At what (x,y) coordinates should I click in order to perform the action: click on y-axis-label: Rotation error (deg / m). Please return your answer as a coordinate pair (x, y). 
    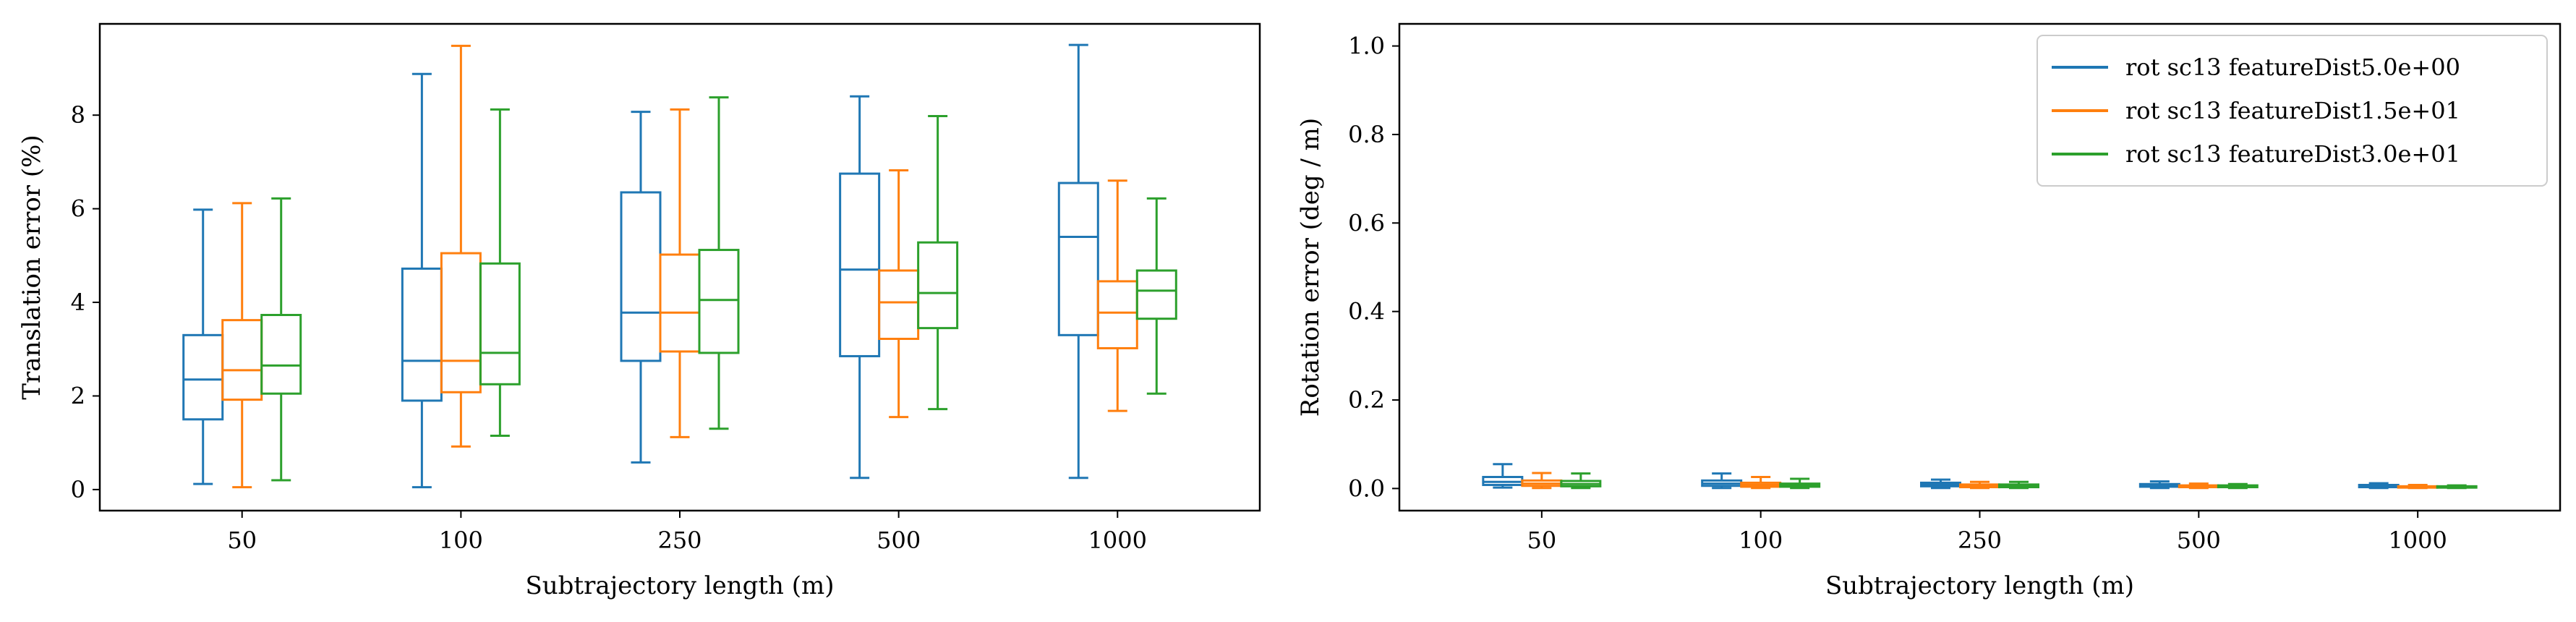
    Looking at the image, I should click on (1310, 267).